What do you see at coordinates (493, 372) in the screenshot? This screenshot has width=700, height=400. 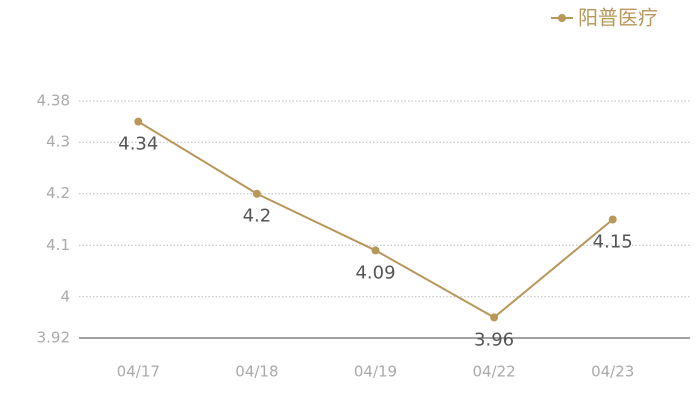 I see `x-tick-label: 04/22` at bounding box center [493, 372].